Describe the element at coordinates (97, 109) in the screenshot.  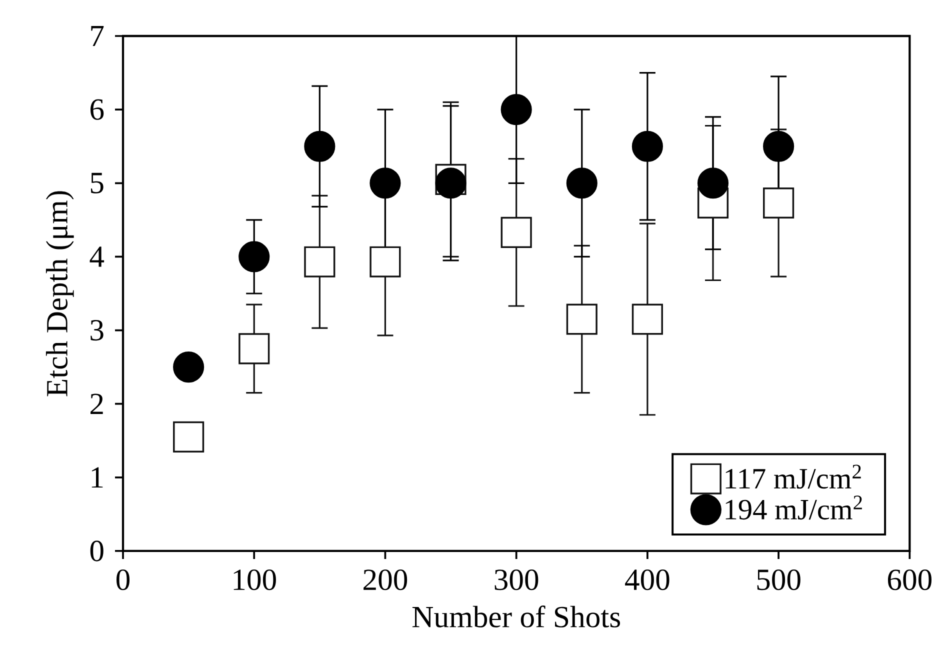
I see `y-tick-label: 6` at that location.